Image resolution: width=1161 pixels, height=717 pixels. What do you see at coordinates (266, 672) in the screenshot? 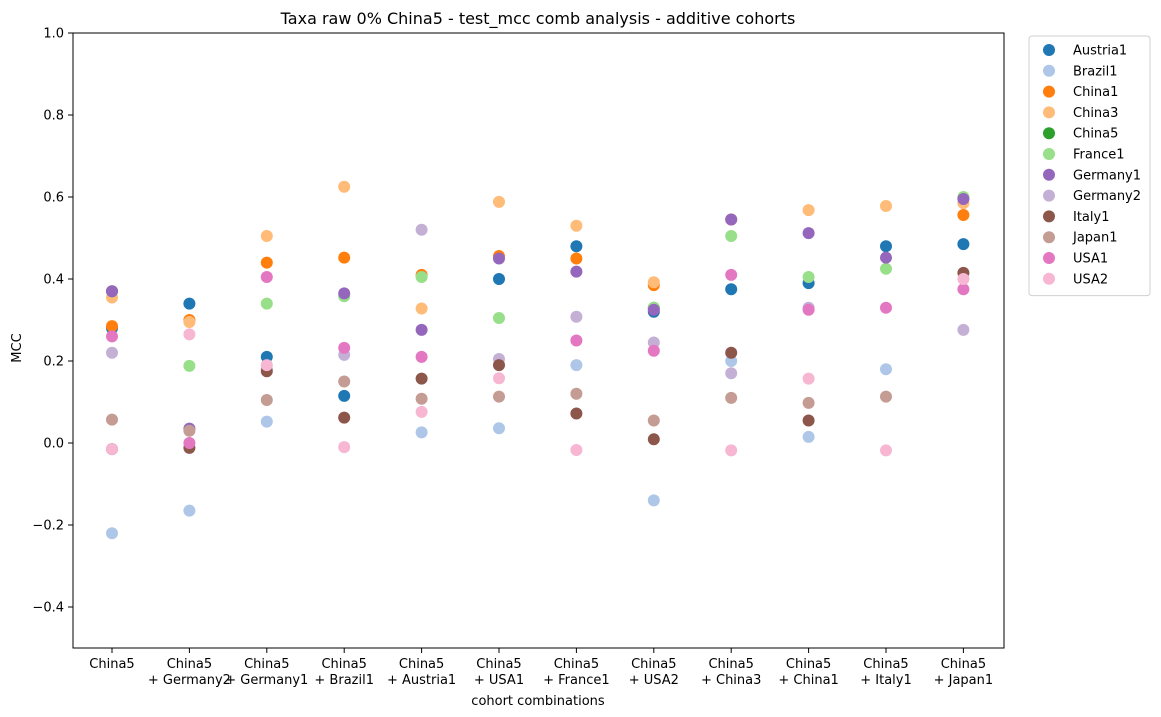
I see `x-tick-label: China5 + Germany1` at bounding box center [266, 672].